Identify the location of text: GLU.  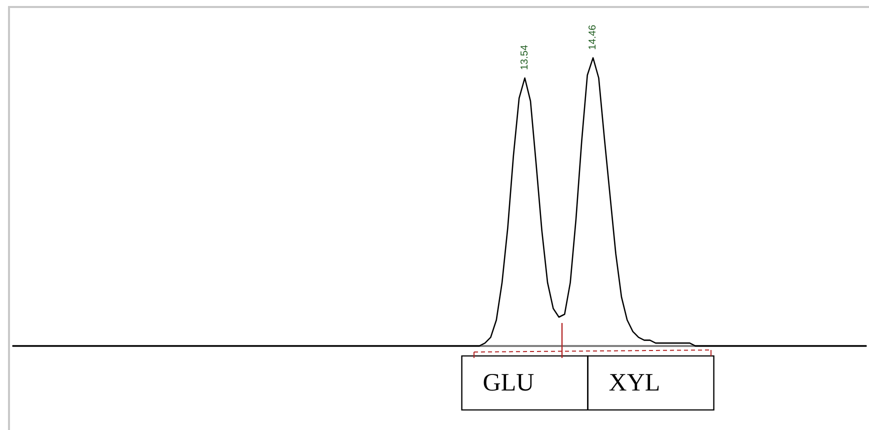
(508, 382).